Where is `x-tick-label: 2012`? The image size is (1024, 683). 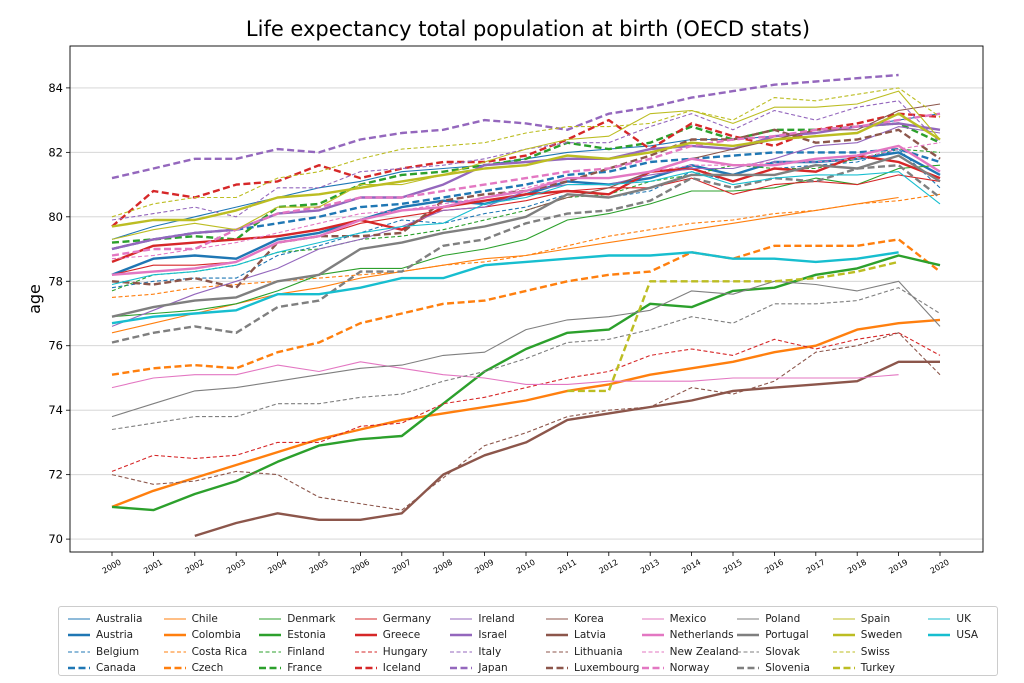 x-tick-label: 2012 is located at coordinates (608, 567).